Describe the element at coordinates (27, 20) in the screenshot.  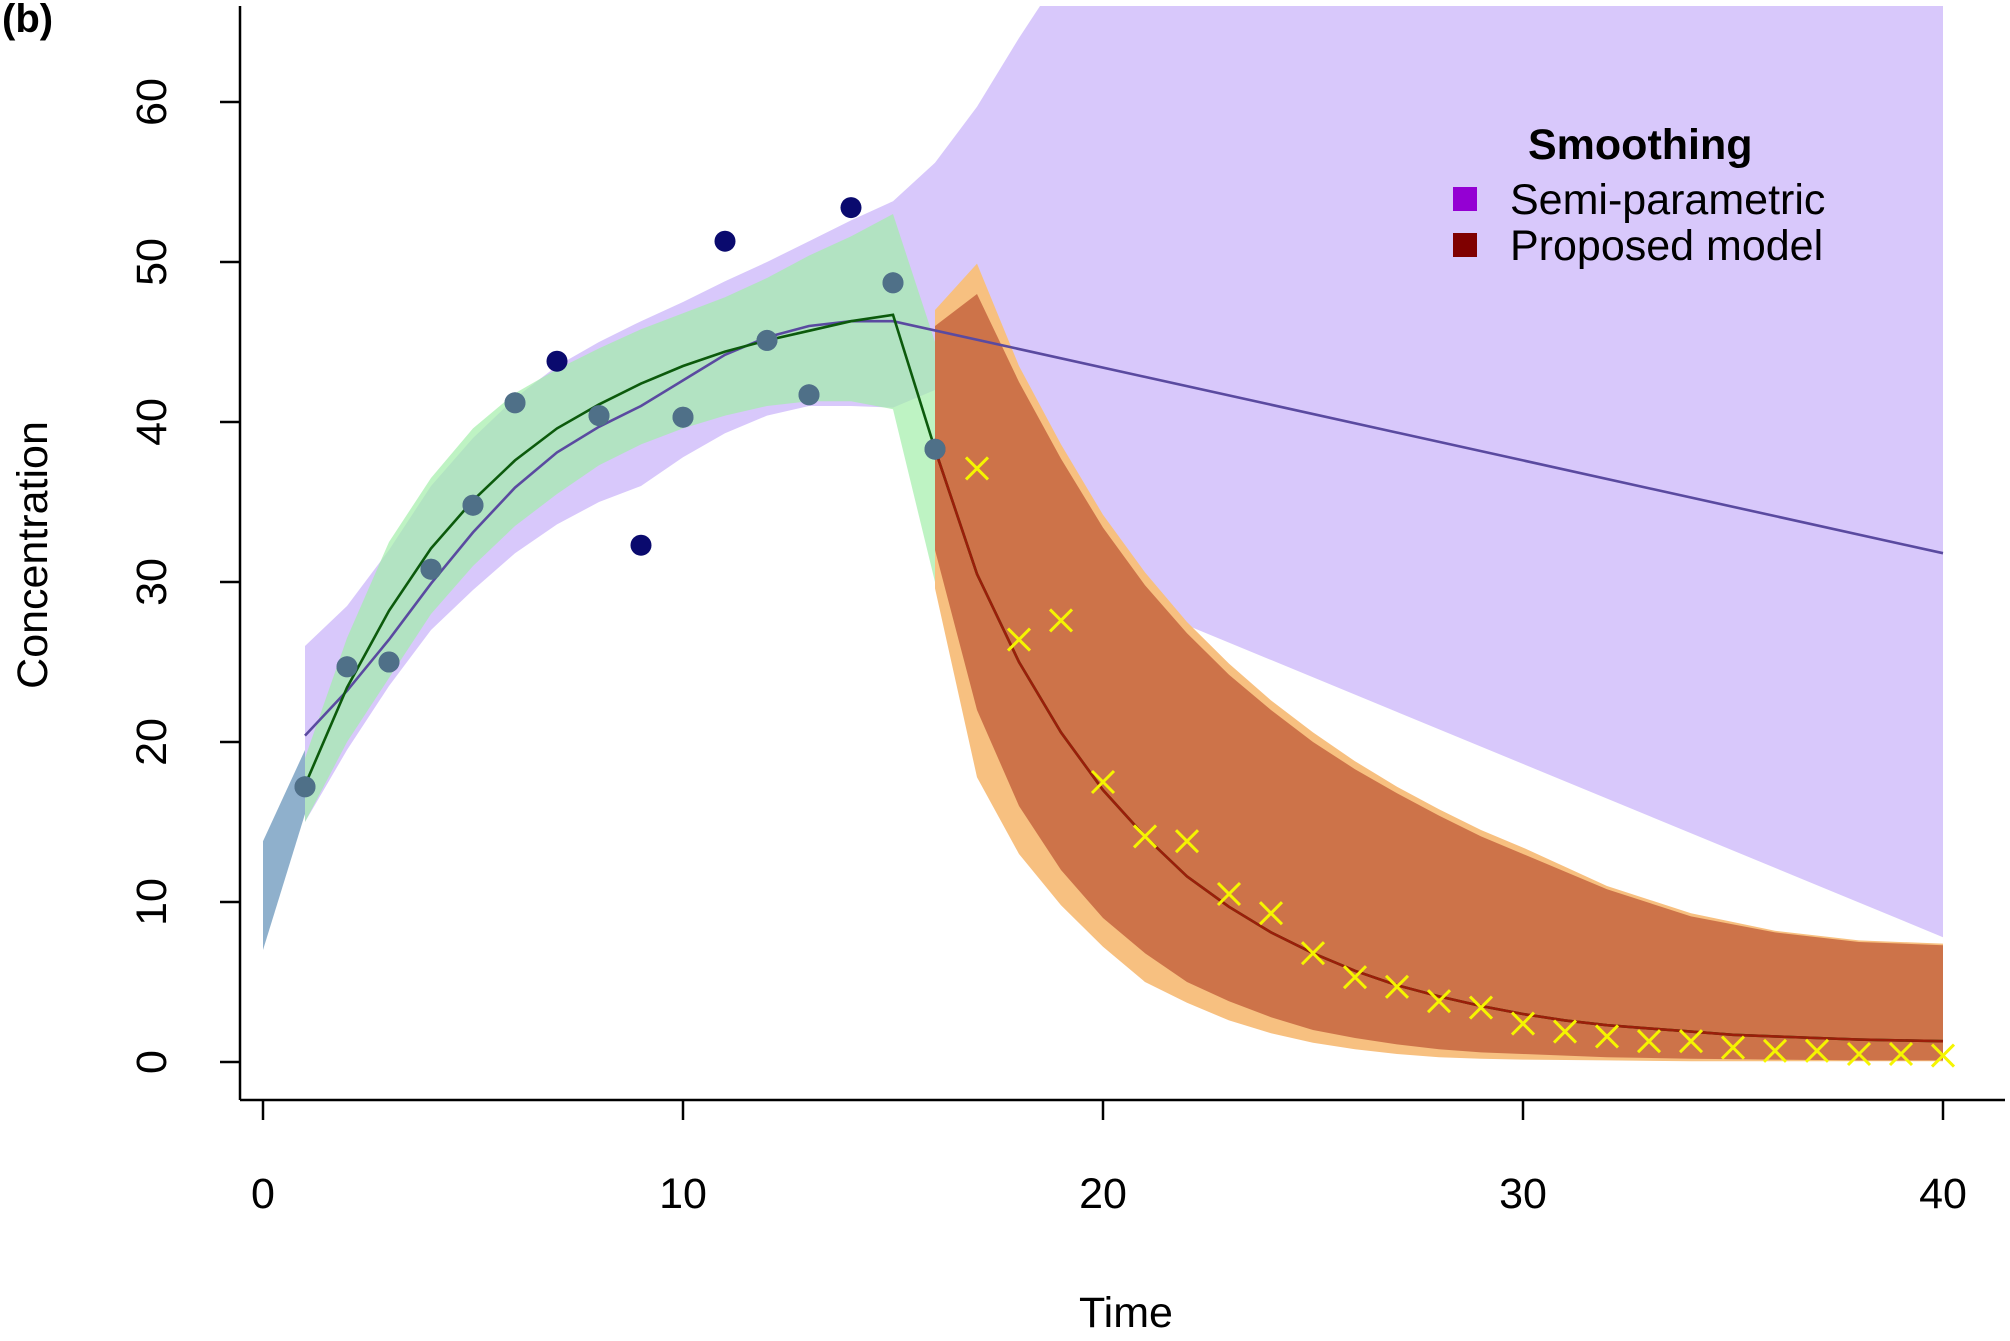
I see `panel-label: (b)` at that location.